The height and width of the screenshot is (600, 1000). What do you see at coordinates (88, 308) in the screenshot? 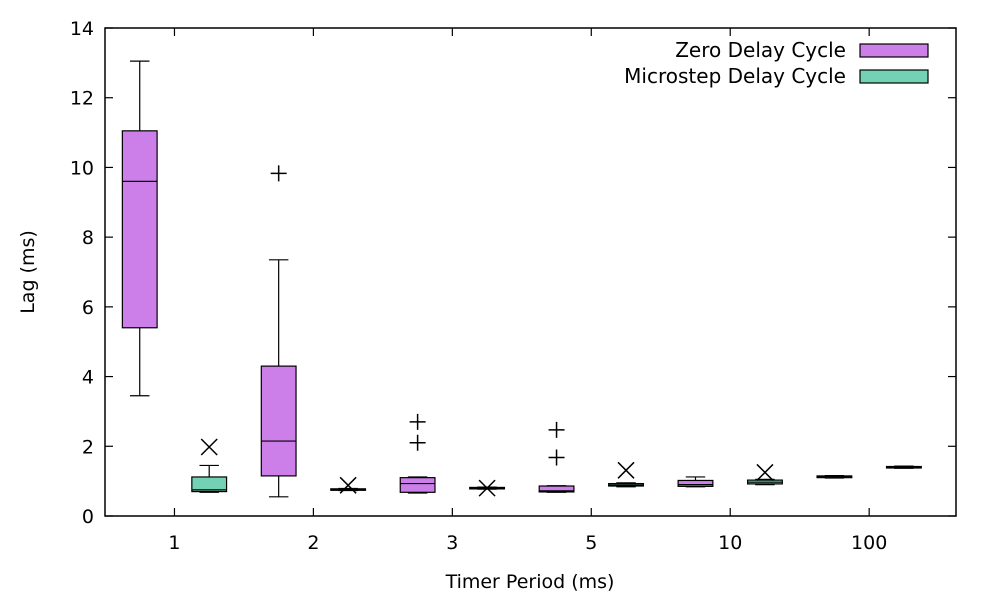
I see `y-tick-label: 6` at bounding box center [88, 308].